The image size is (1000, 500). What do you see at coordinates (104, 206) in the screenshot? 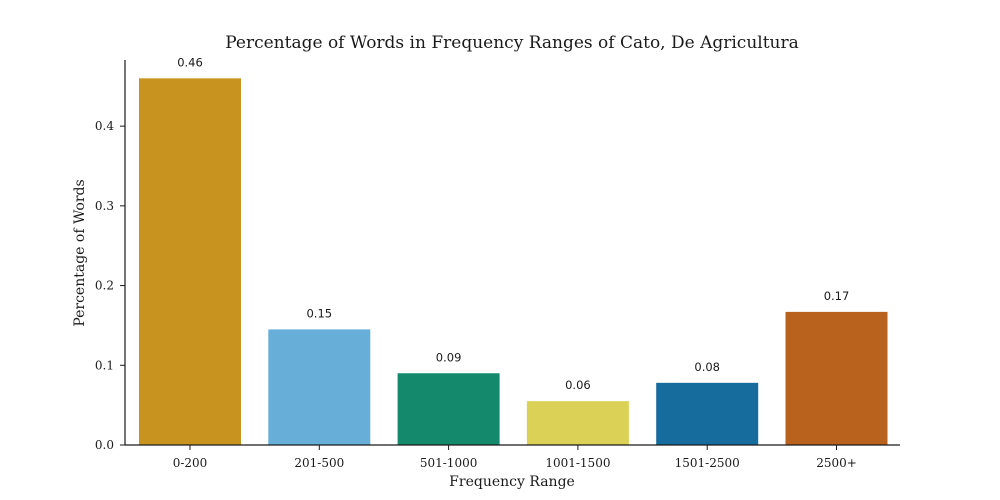
I see `y-tick-label: 0.3` at bounding box center [104, 206].